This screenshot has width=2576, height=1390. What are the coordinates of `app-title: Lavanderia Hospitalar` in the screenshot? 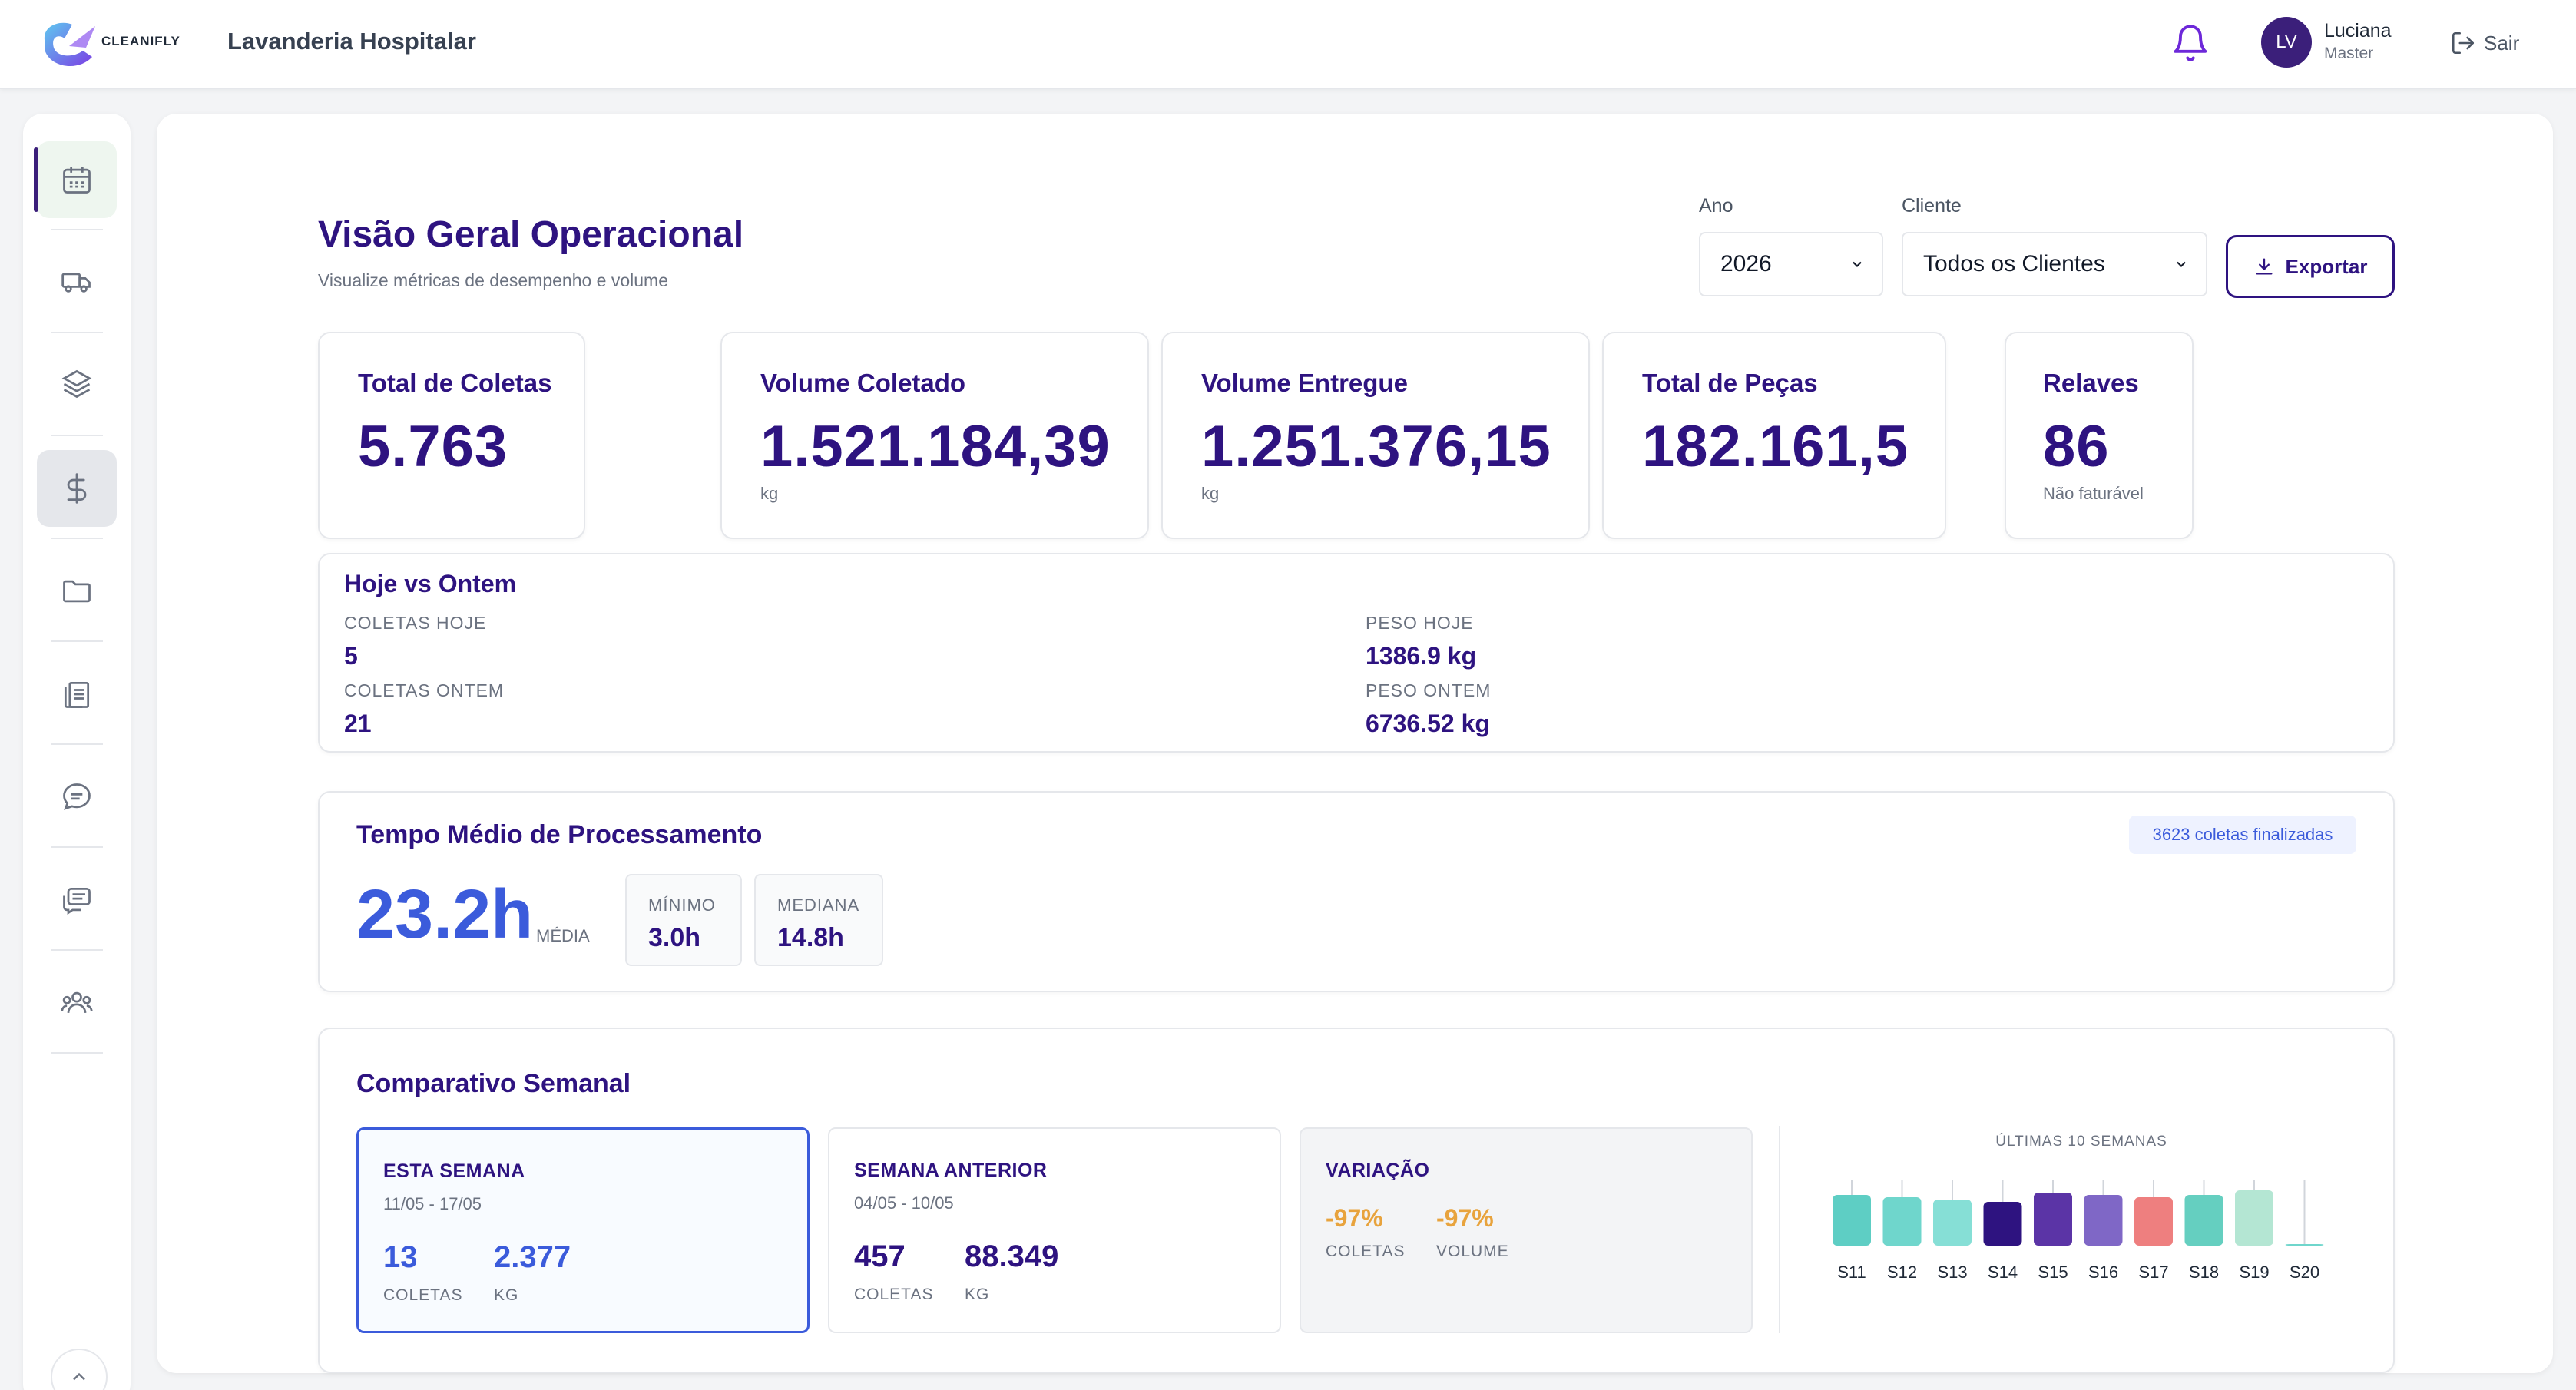 It's located at (351, 41).